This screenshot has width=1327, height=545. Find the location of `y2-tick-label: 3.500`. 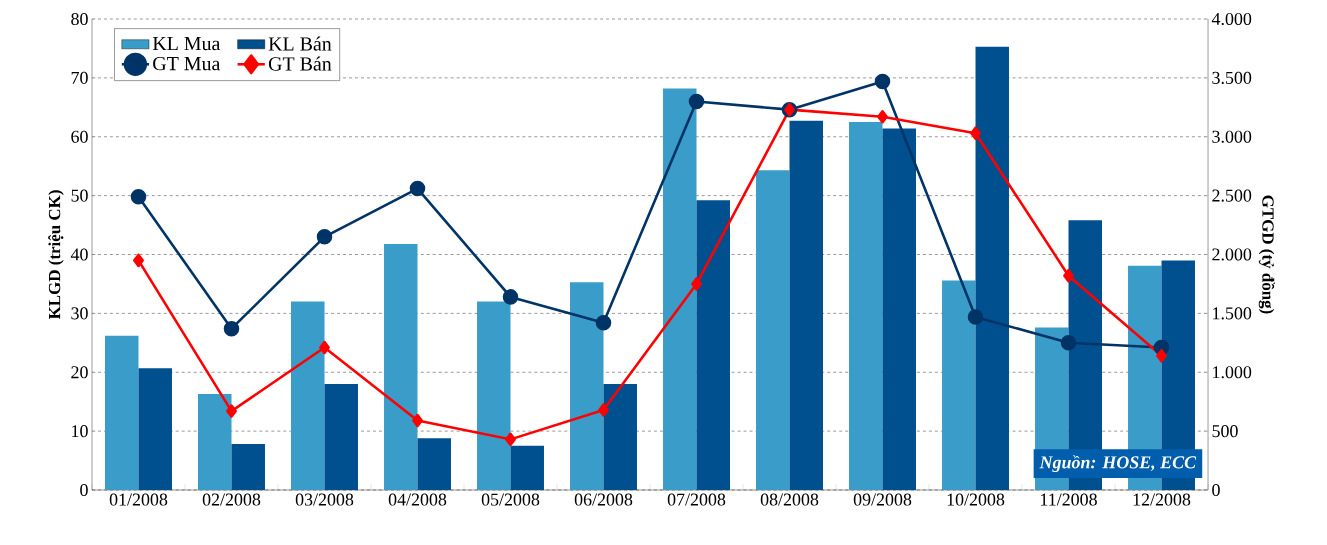

y2-tick-label: 3.500 is located at coordinates (1232, 77).